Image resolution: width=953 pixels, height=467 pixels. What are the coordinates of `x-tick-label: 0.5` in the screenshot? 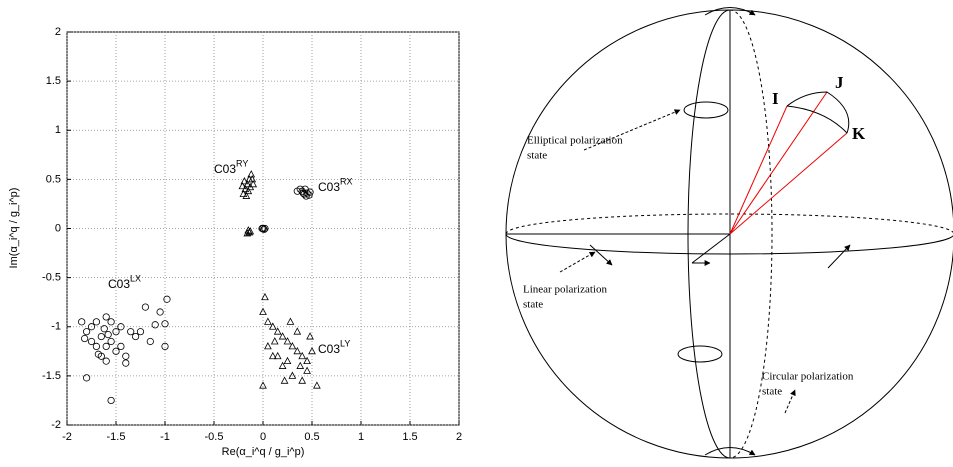 It's located at (311, 437).